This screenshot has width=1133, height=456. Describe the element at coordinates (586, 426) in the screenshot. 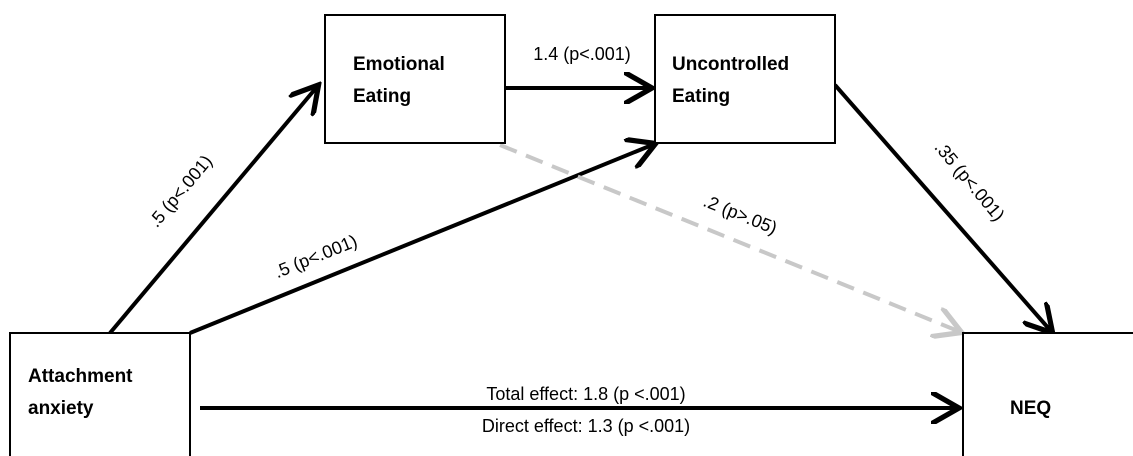

I see `edge-label: Direct effect: 1.3 (p <.001)` at that location.